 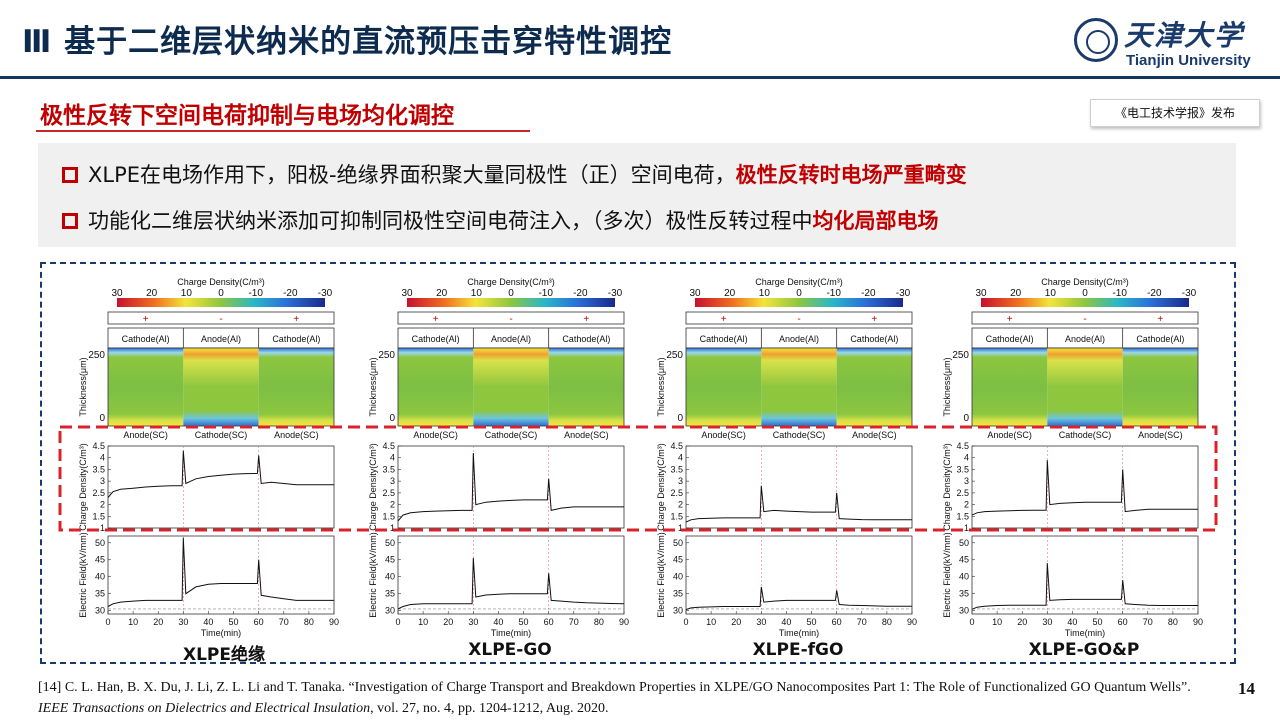 I want to click on heatmap-ytick: 250, so click(x=96, y=355).